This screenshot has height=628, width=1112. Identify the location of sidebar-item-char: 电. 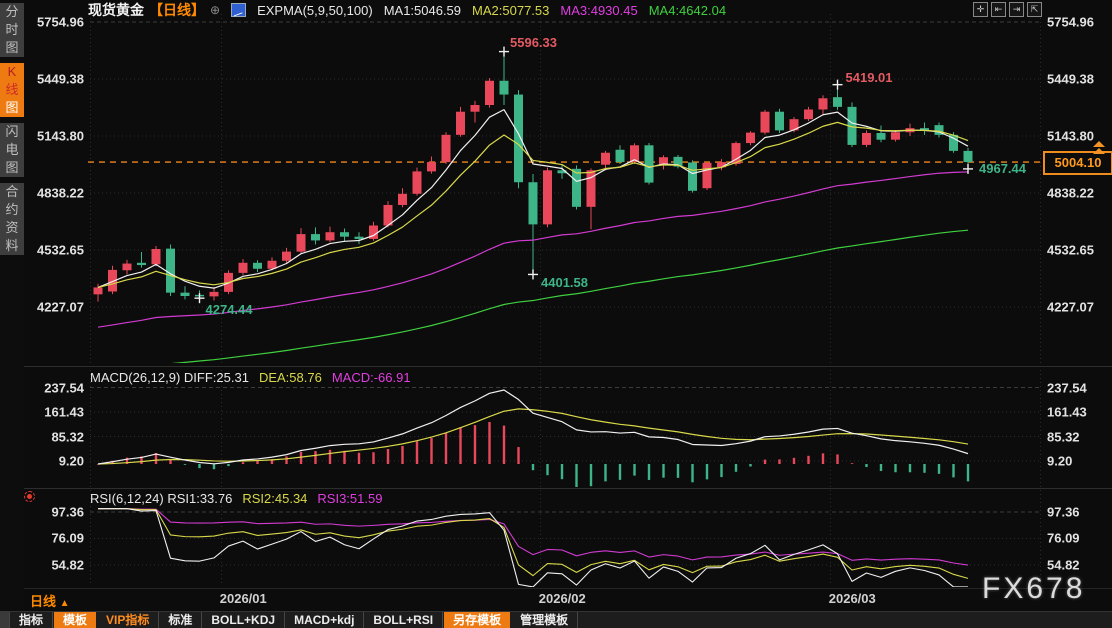
(12, 149).